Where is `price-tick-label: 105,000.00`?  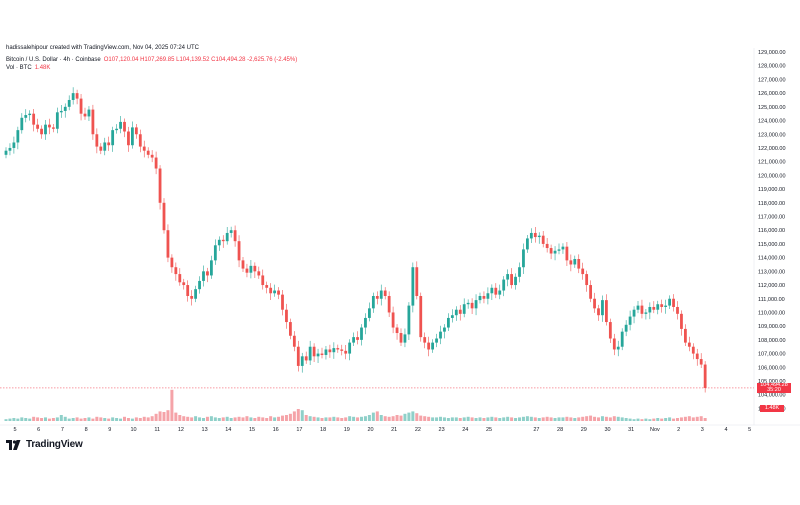 price-tick-label: 105,000.00 is located at coordinates (772, 382).